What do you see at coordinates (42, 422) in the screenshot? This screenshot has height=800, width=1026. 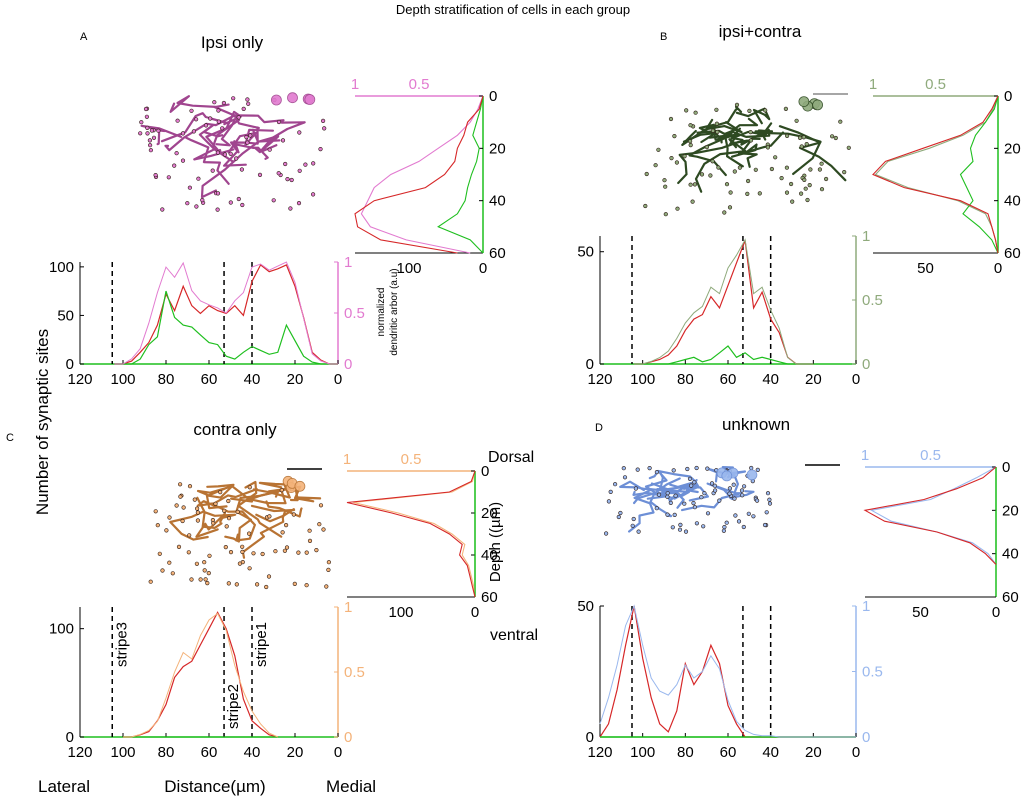 I see `shared-y-axis-label: Number of synaptic sites` at bounding box center [42, 422].